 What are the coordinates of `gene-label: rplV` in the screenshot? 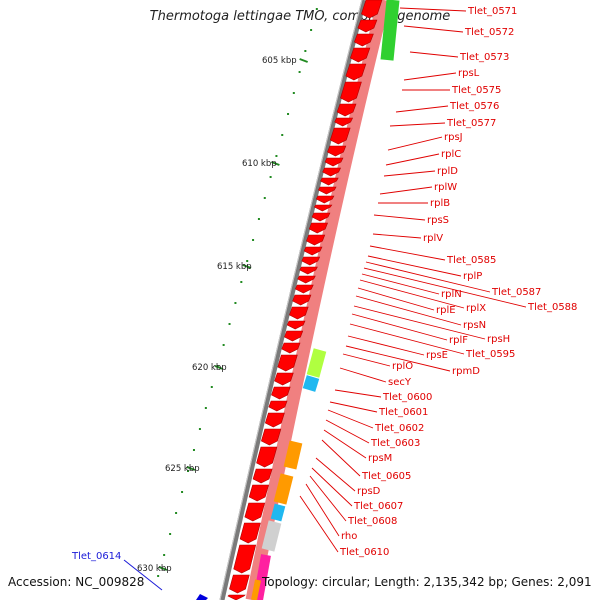 It's located at (433, 238).